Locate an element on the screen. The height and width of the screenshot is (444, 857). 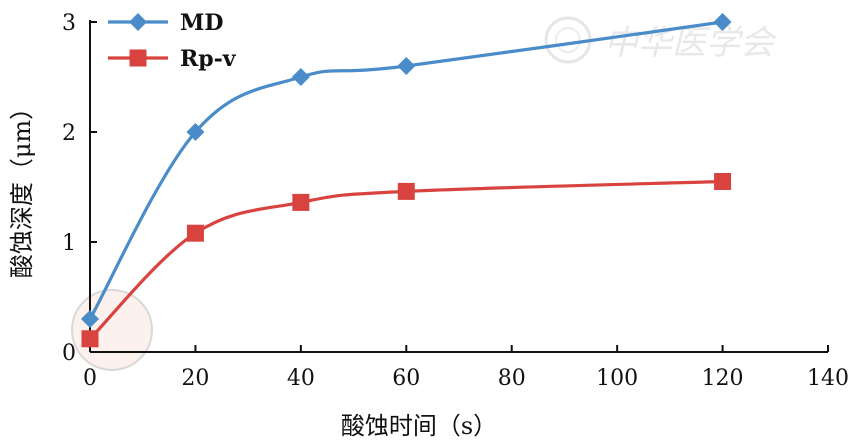
x-tick-label: 80 is located at coordinates (512, 378).